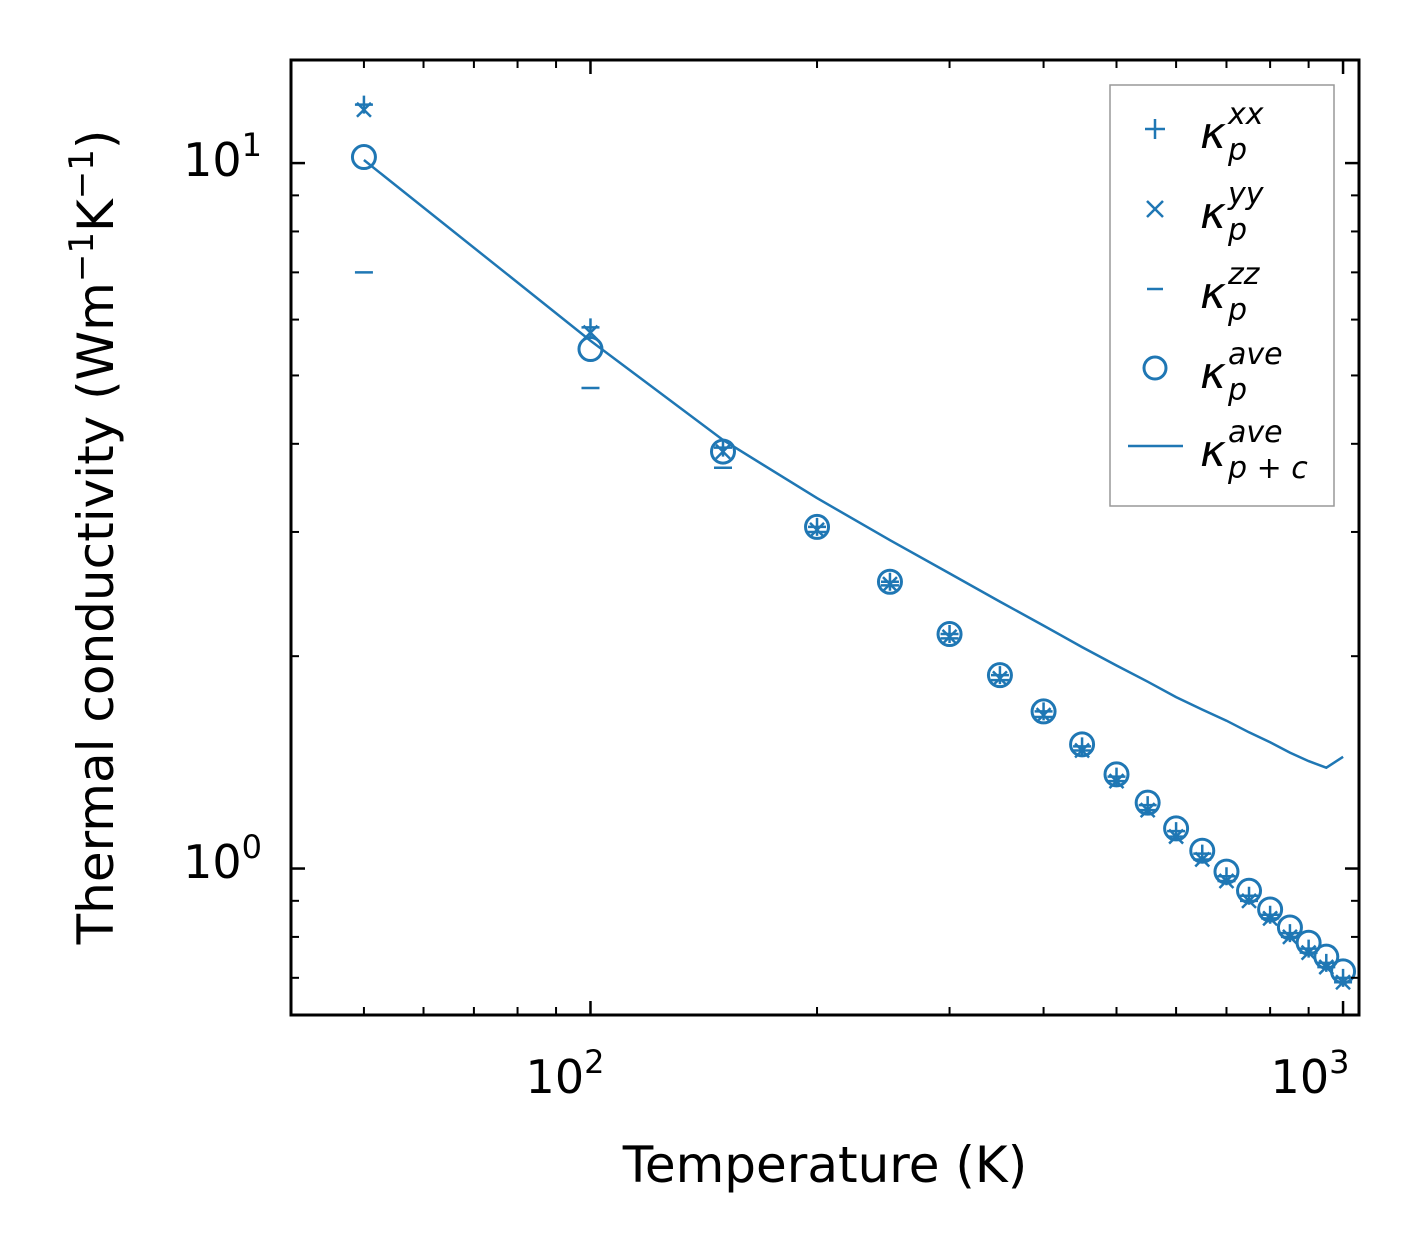 Image resolution: width=1421 pixels, height=1254 pixels. What do you see at coordinates (1232, 208) in the screenshot?
I see `legend-label-kappa-yy: κyy` at bounding box center [1232, 208].